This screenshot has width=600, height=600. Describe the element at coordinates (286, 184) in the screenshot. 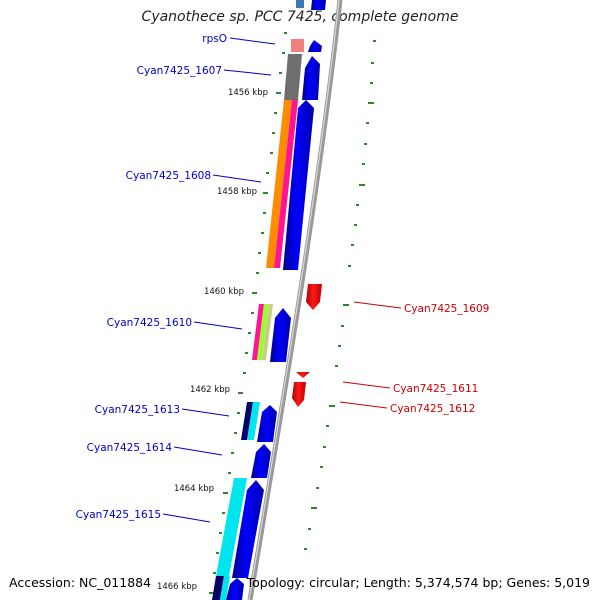

I see `bar-1608-magenta` at that location.